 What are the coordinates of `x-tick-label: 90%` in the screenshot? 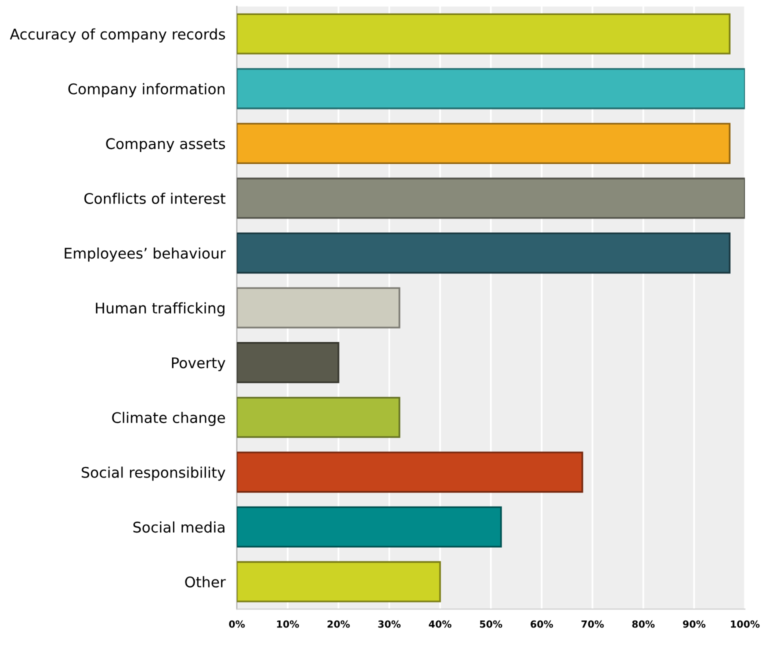 It's located at (694, 624).